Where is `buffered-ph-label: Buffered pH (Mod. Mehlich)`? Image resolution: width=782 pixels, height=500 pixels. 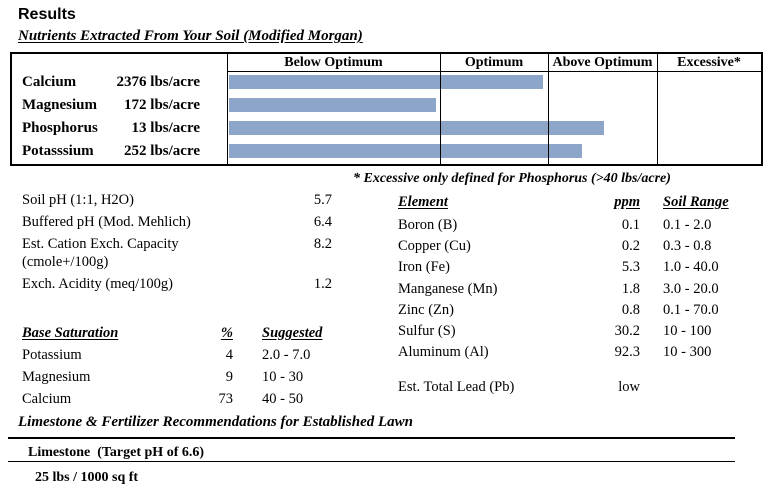
buffered-ph-label: Buffered pH (Mod. Mehlich) is located at coordinates (106, 222).